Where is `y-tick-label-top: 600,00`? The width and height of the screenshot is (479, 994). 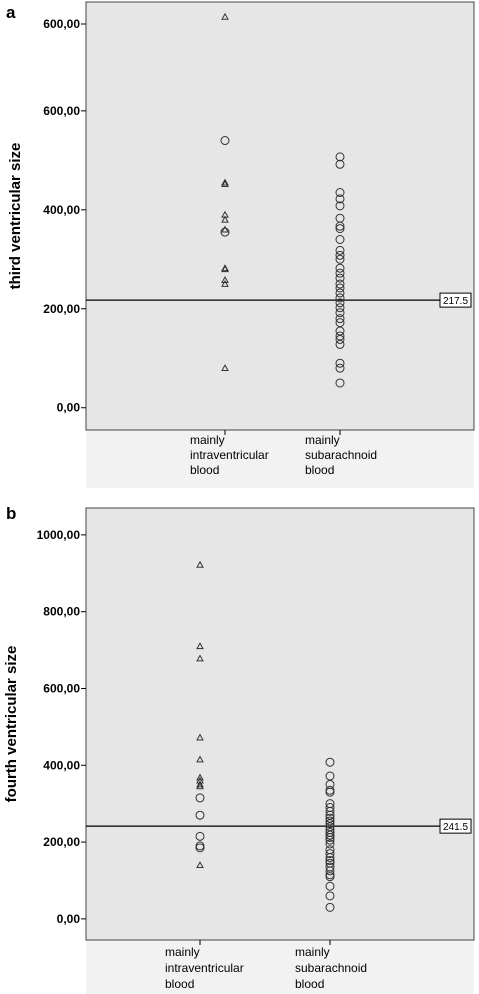
y-tick-label-top: 600,00 is located at coordinates (61, 24).